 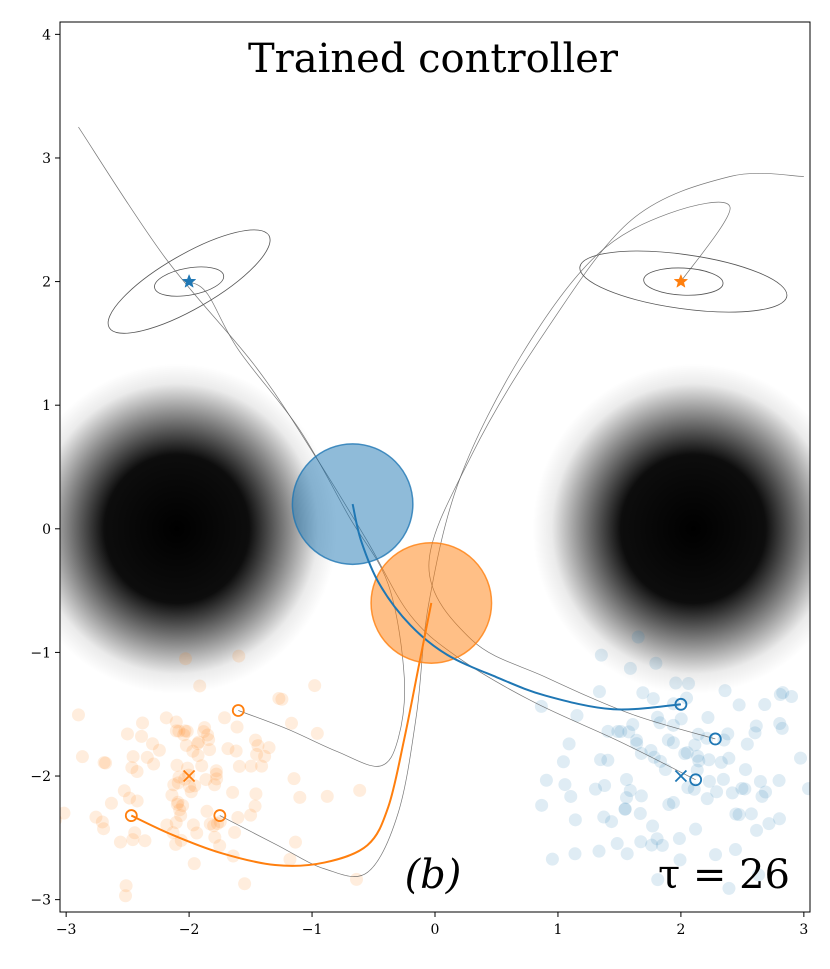 What do you see at coordinates (46, 283) in the screenshot?
I see `y-tick-label: 2` at bounding box center [46, 283].